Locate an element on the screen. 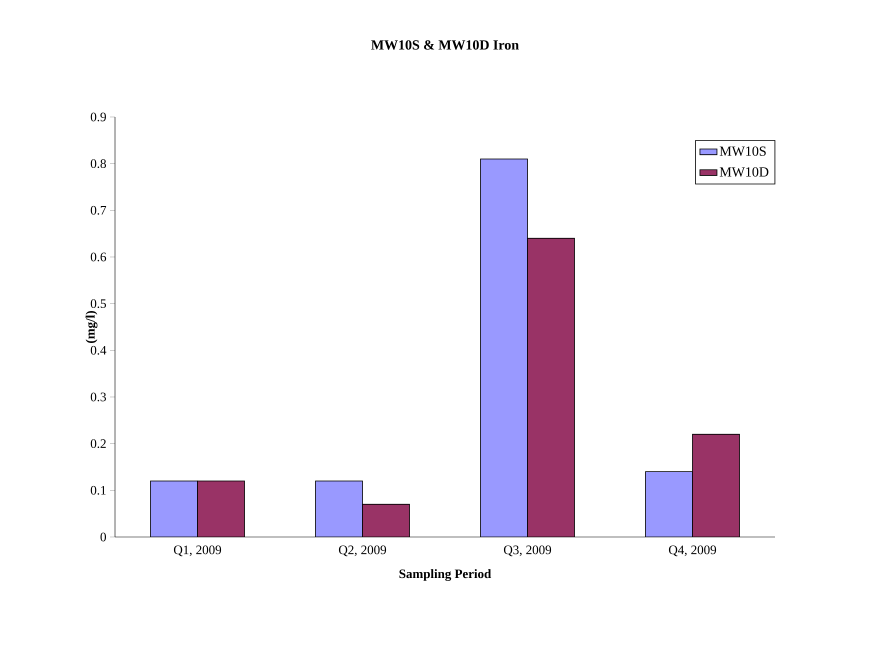  x-tick-label: Q4, 2009 is located at coordinates (692, 551).